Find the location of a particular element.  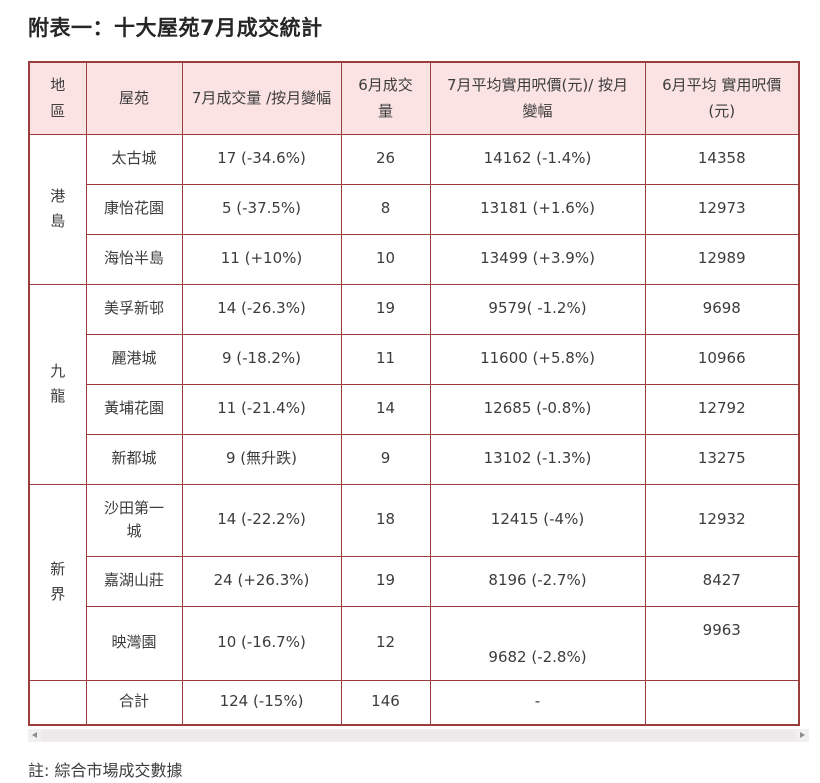

column-header: 屋苑 is located at coordinates (134, 98).